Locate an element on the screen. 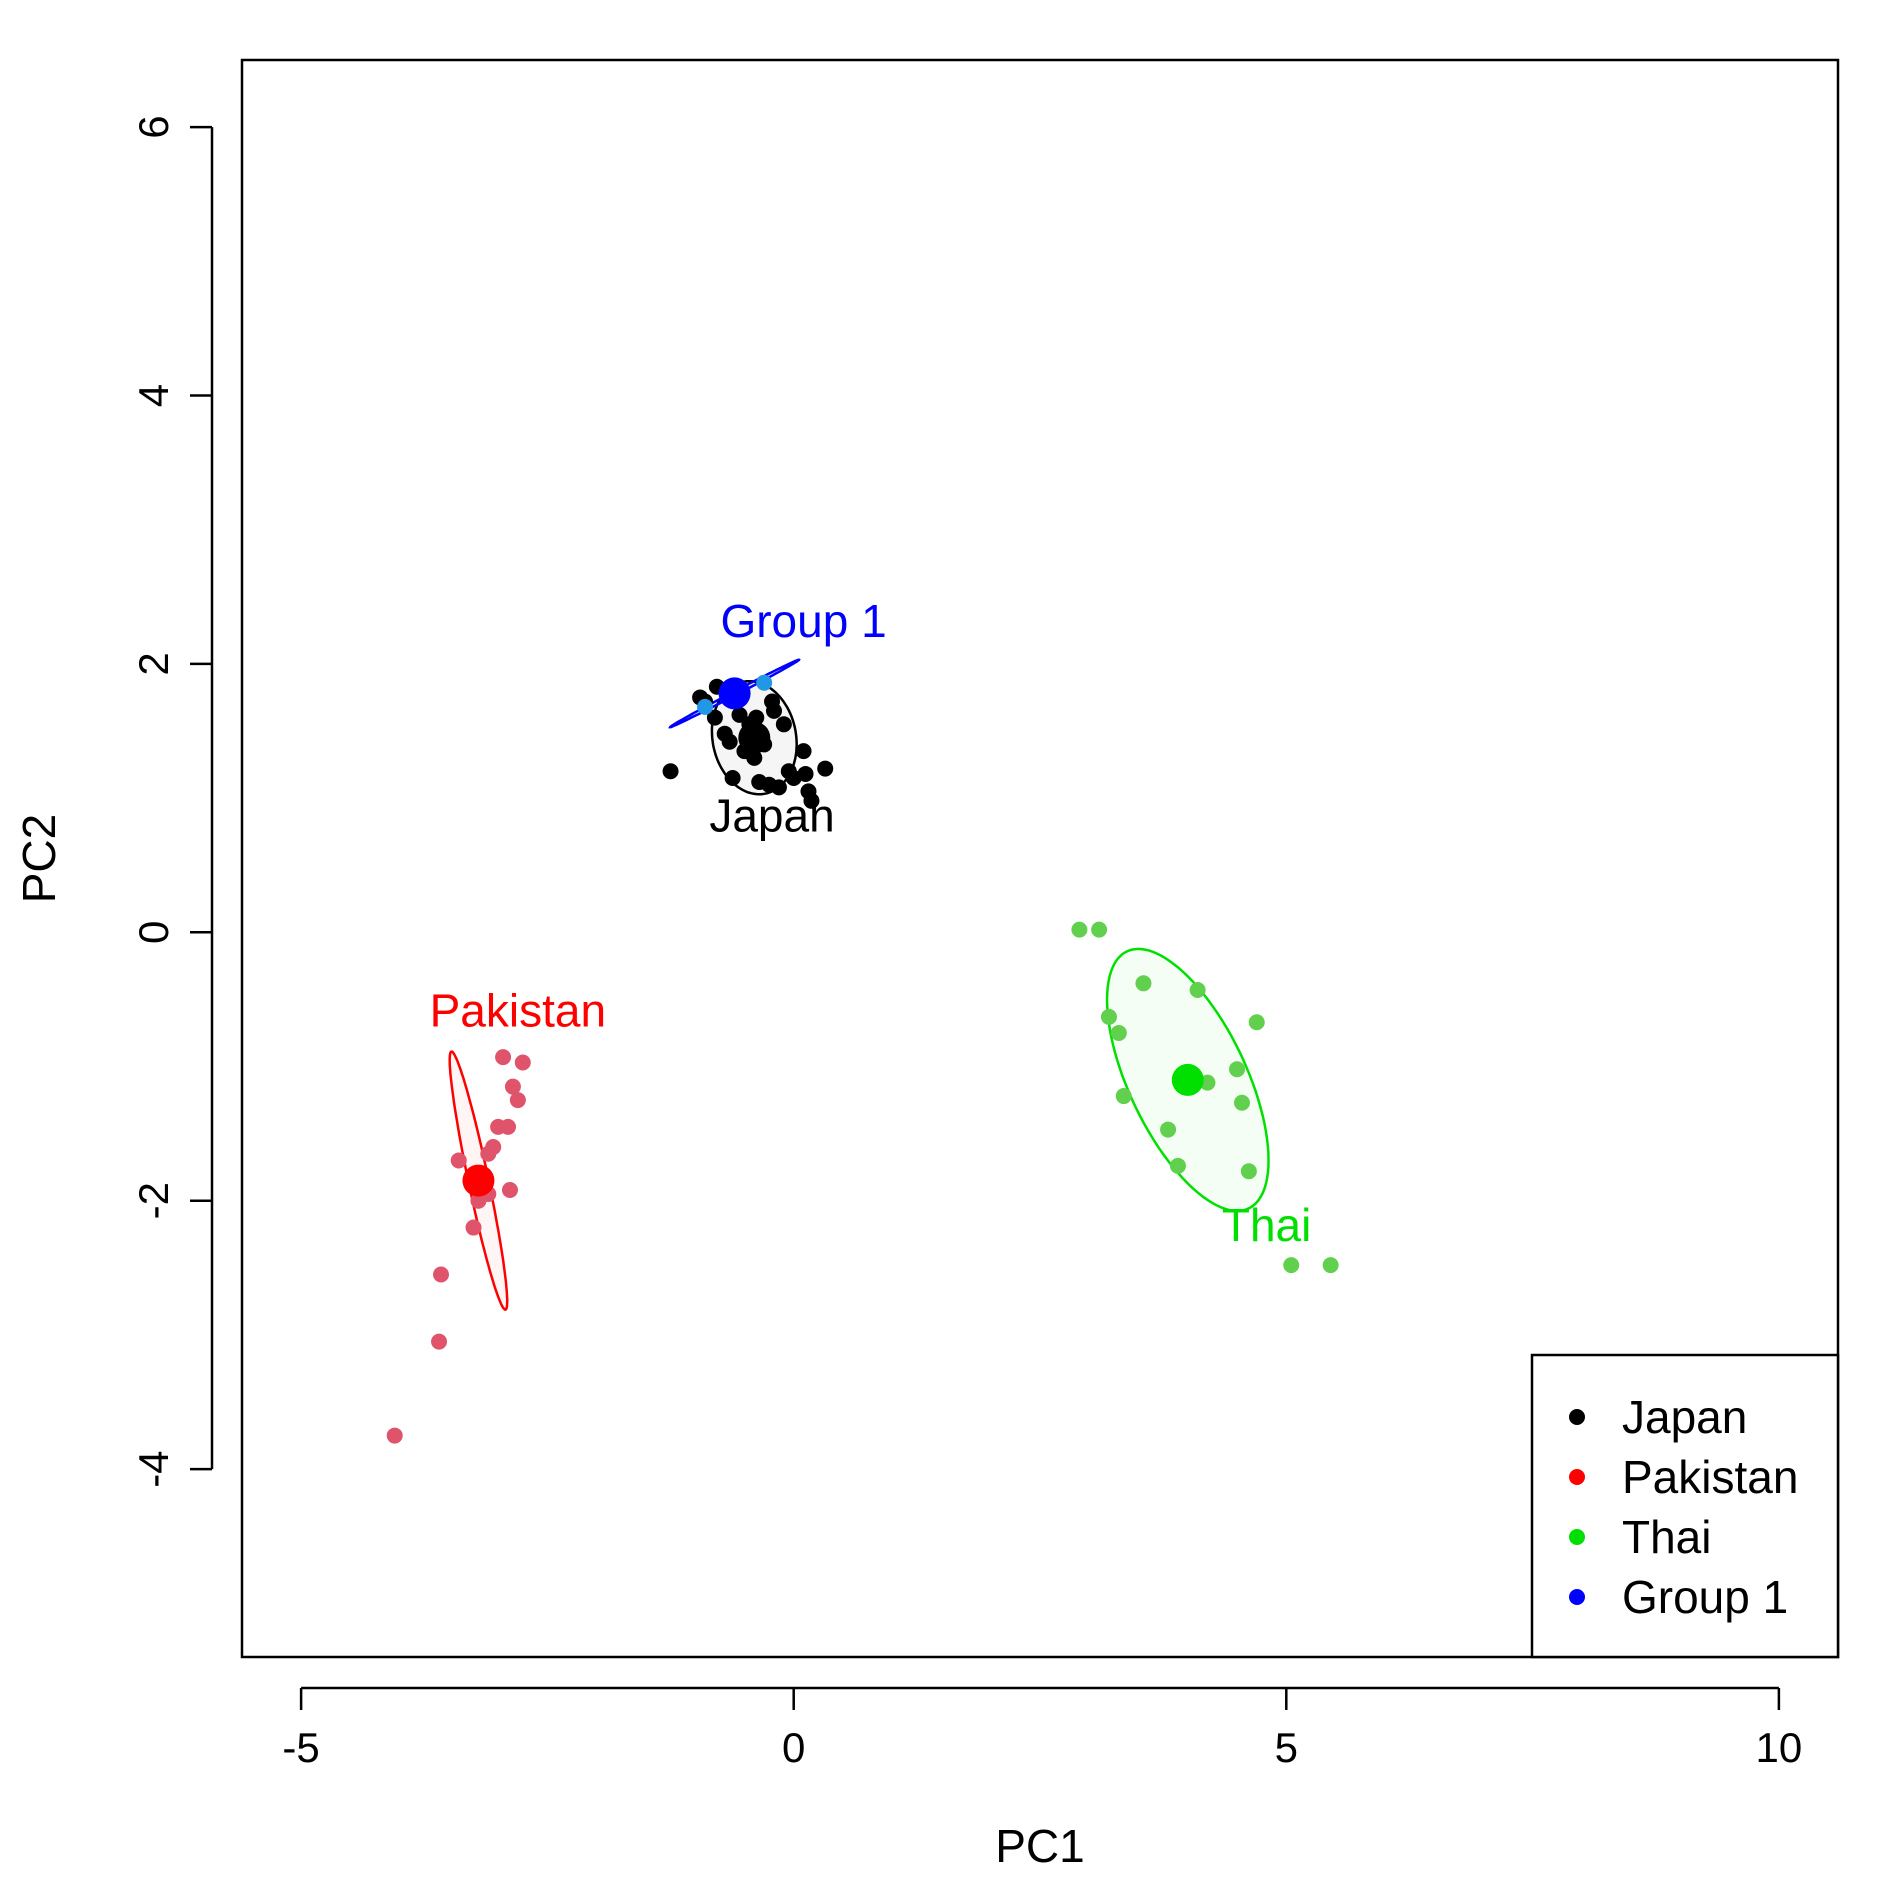 This screenshot has height=1889, width=1889. legend-label-pakistan: Pakistan is located at coordinates (1710, 1477).